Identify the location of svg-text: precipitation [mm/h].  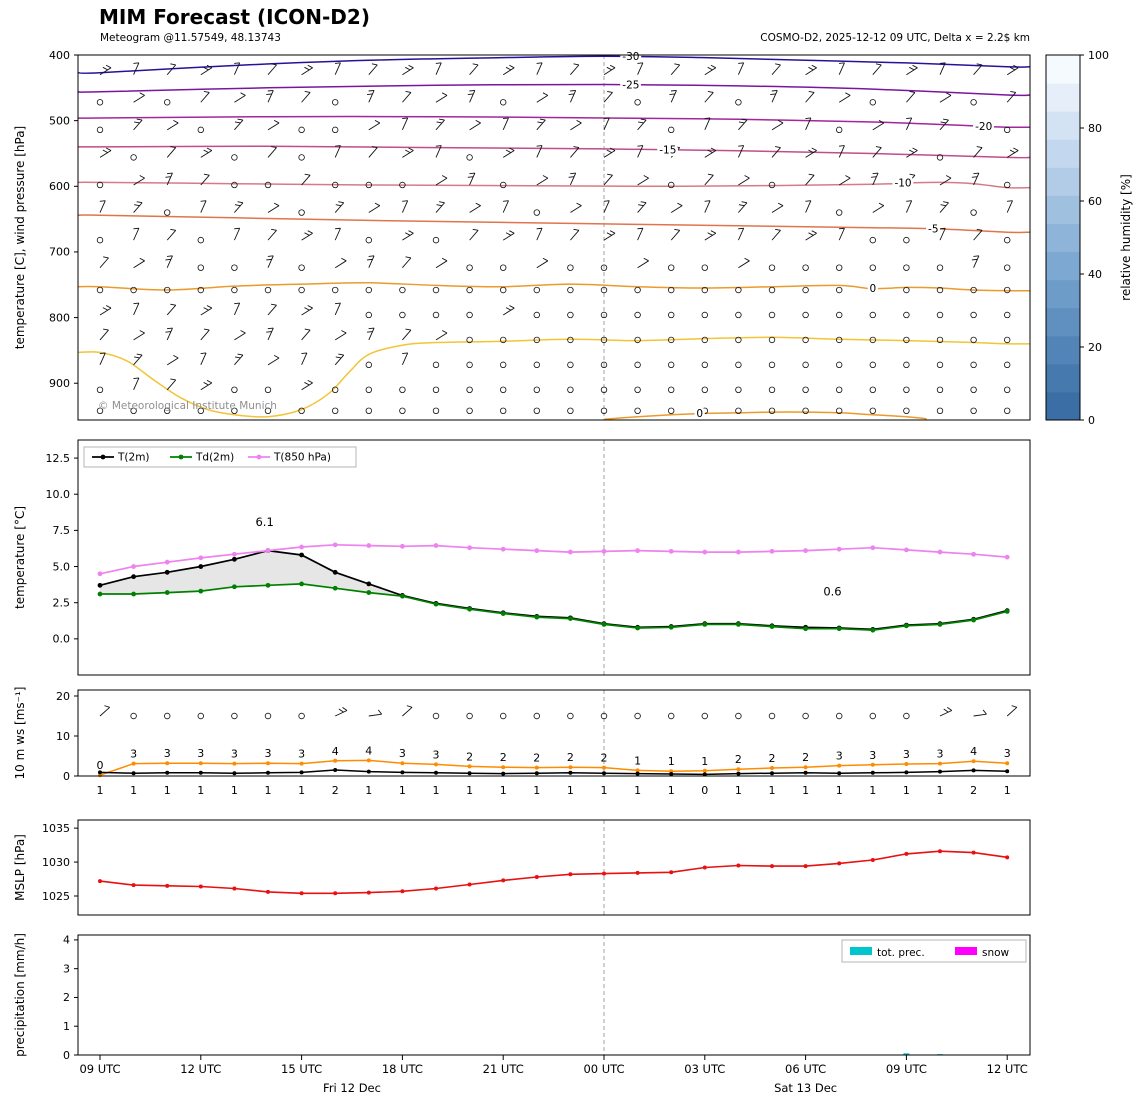
(20, 995).